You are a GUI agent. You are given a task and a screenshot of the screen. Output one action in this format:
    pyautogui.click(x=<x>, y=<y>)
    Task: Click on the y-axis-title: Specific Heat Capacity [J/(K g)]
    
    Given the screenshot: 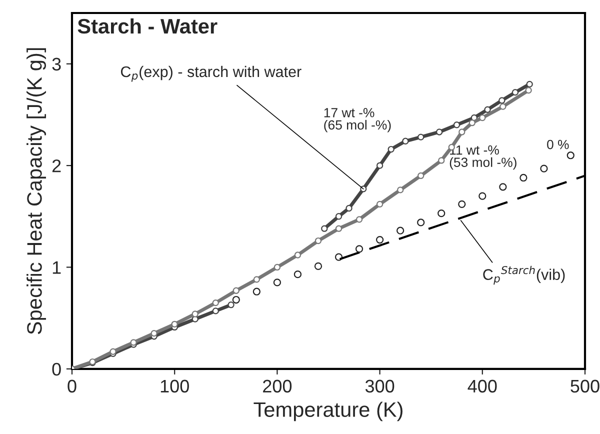 What is the action you would take?
    pyautogui.click(x=36, y=191)
    